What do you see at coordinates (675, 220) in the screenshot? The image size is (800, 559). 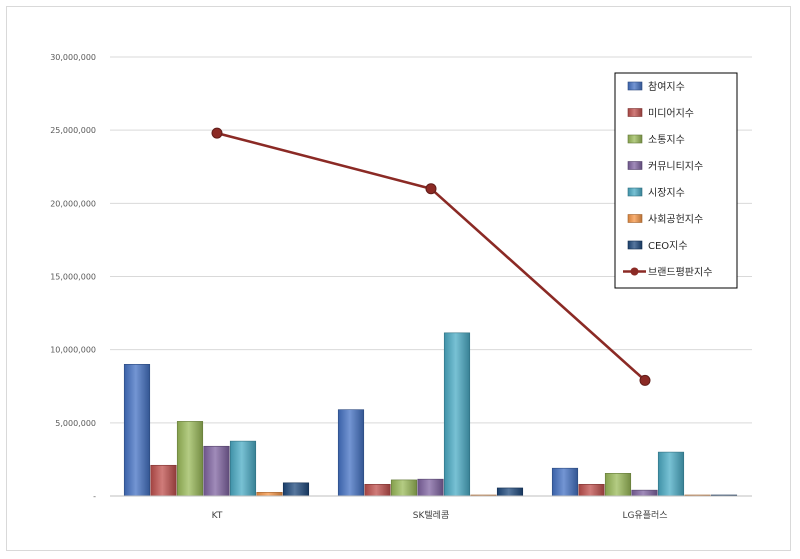 I see `legend-label: 사회공헌지수` at bounding box center [675, 220].